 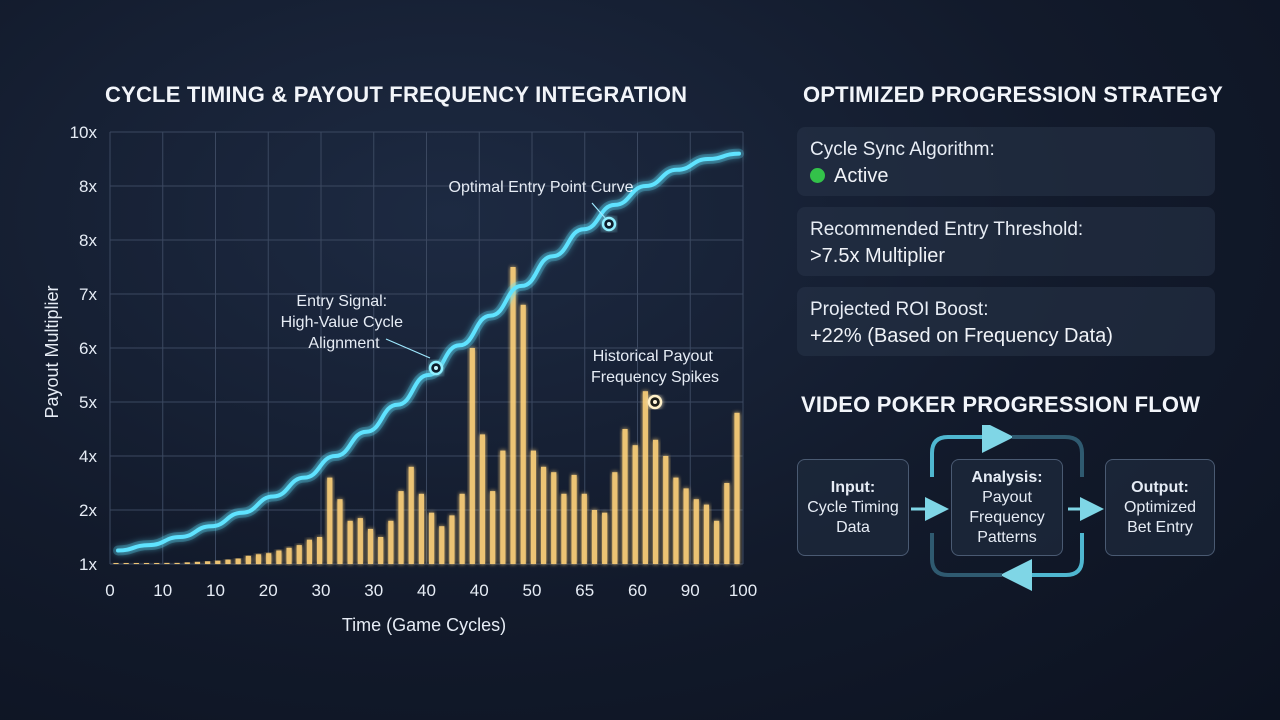 I want to click on x-tick-label: 60, so click(x=637, y=590).